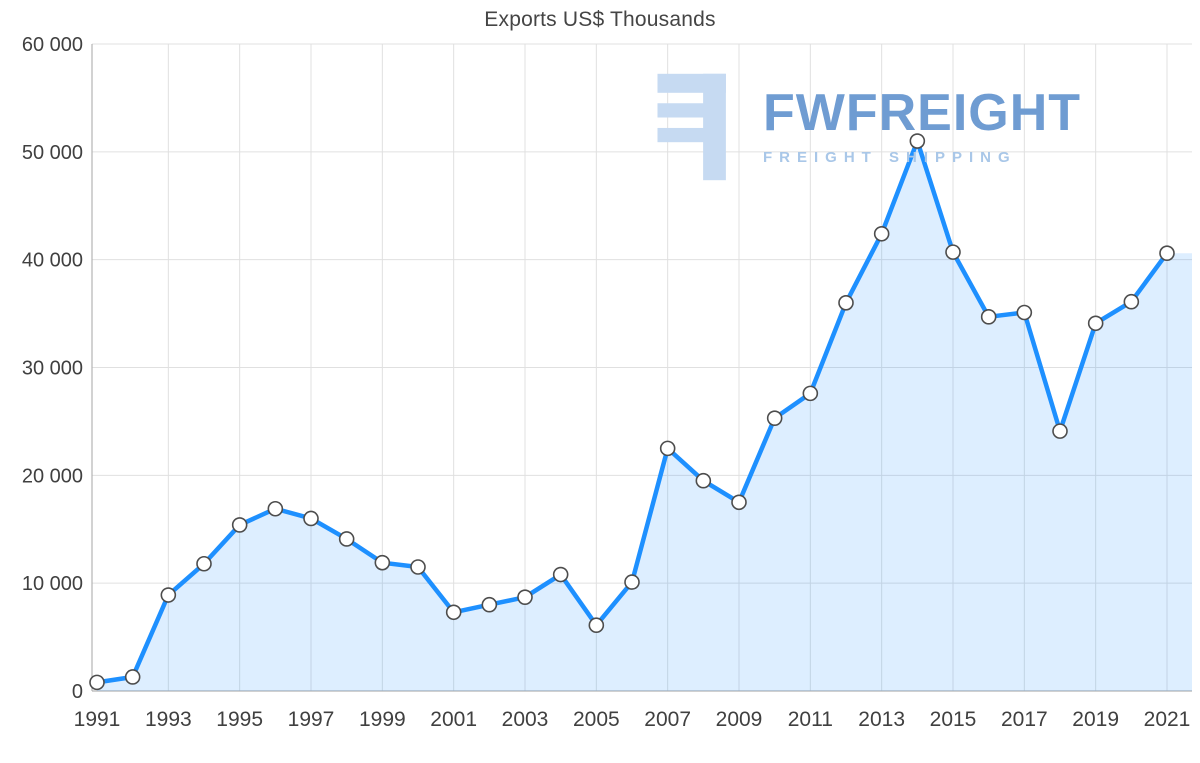 This screenshot has height=763, width=1200. Describe the element at coordinates (739, 719) in the screenshot. I see `x-tick-label: 2009` at that location.